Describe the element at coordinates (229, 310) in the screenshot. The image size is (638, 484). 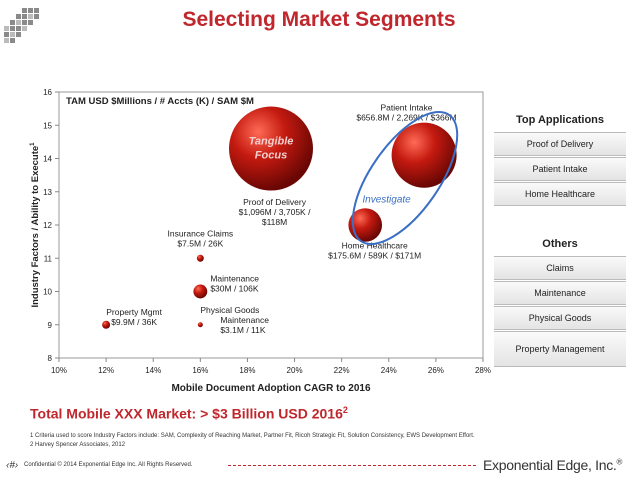
I see `bubble-label-line: Physical Goods` at that location.